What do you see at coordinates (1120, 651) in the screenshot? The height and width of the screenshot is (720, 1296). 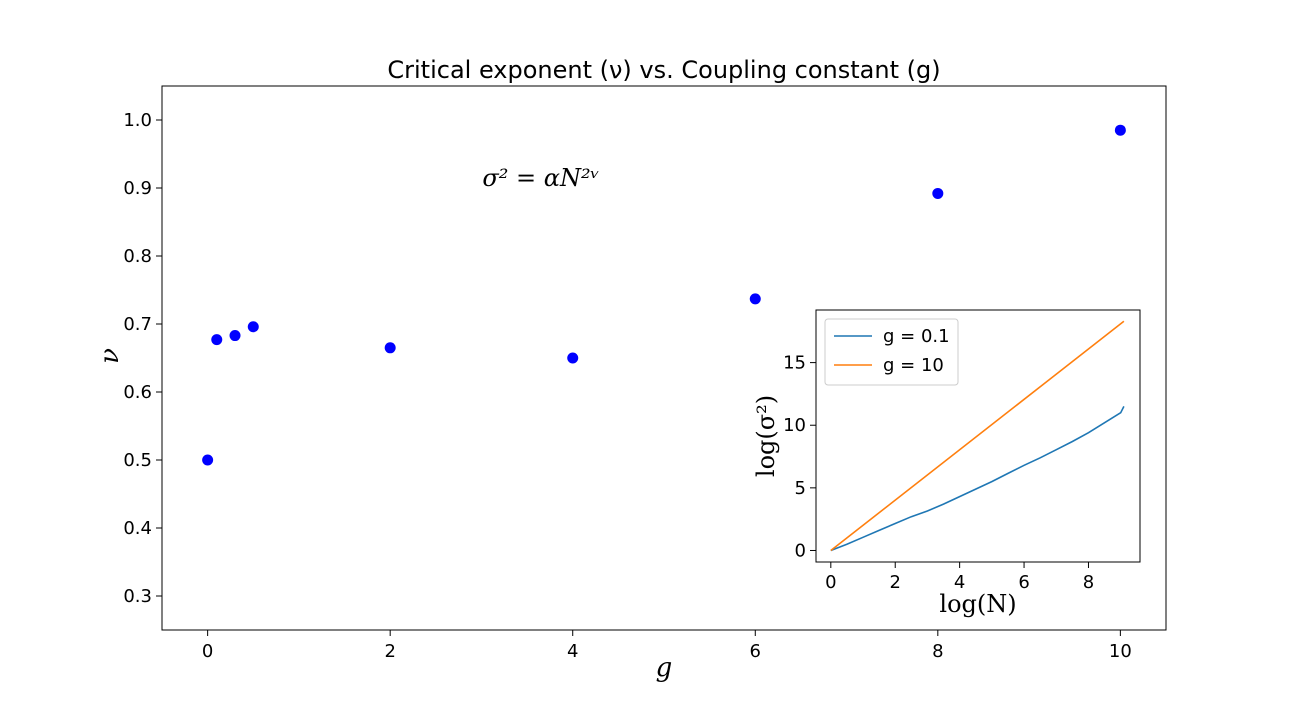 I see `main-x-tick-label: 10` at bounding box center [1120, 651].